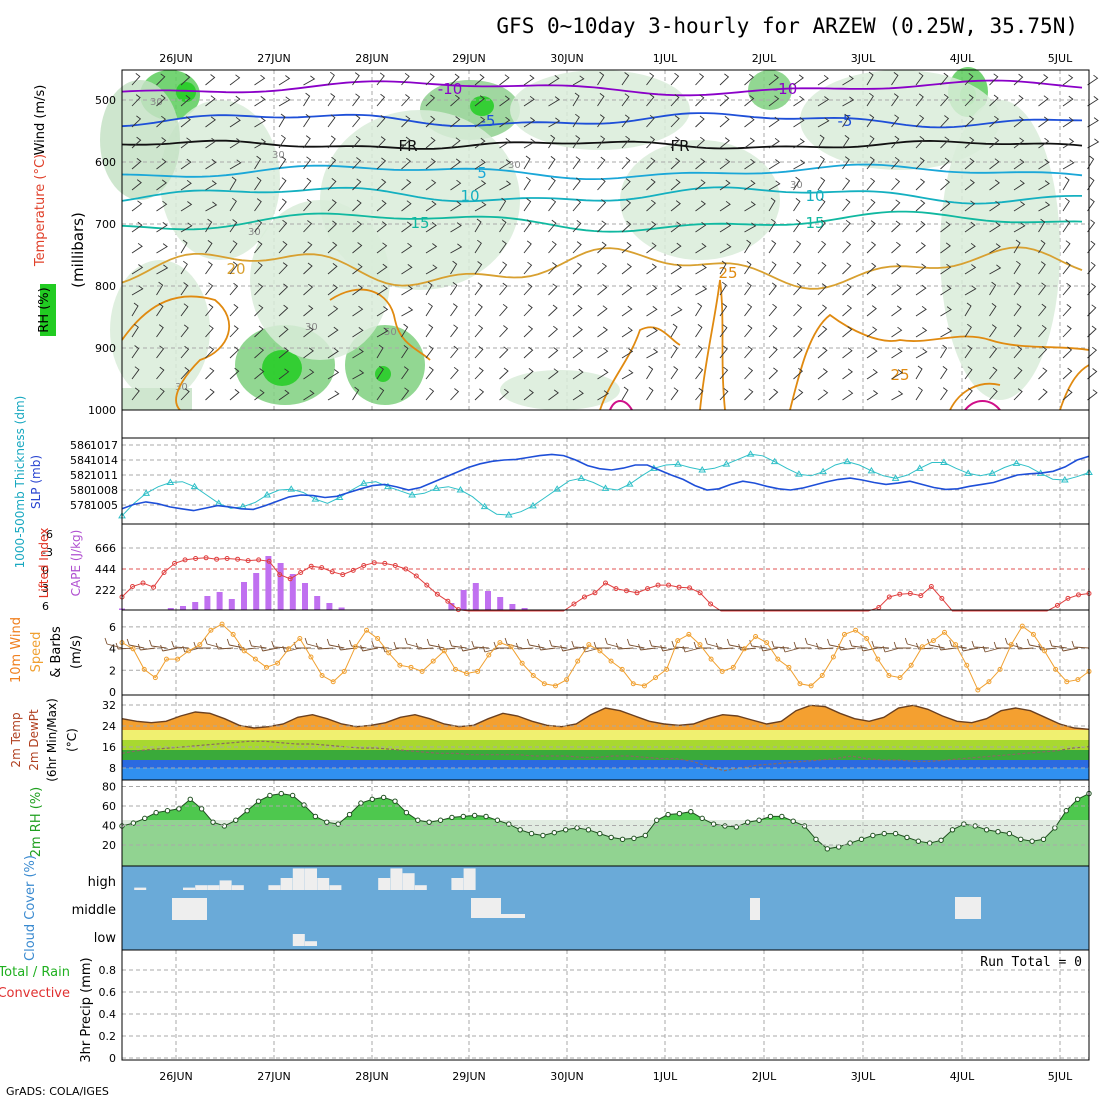  What do you see at coordinates (109, 826) in the screenshot?
I see `rh-tick-label: 40` at bounding box center [109, 826].